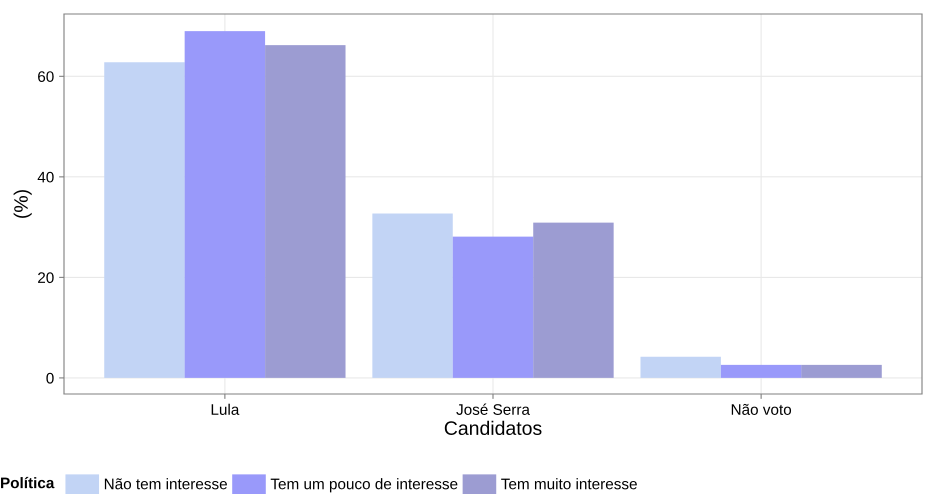  I want to click on legend-label: Não tem interesse, so click(165, 484).